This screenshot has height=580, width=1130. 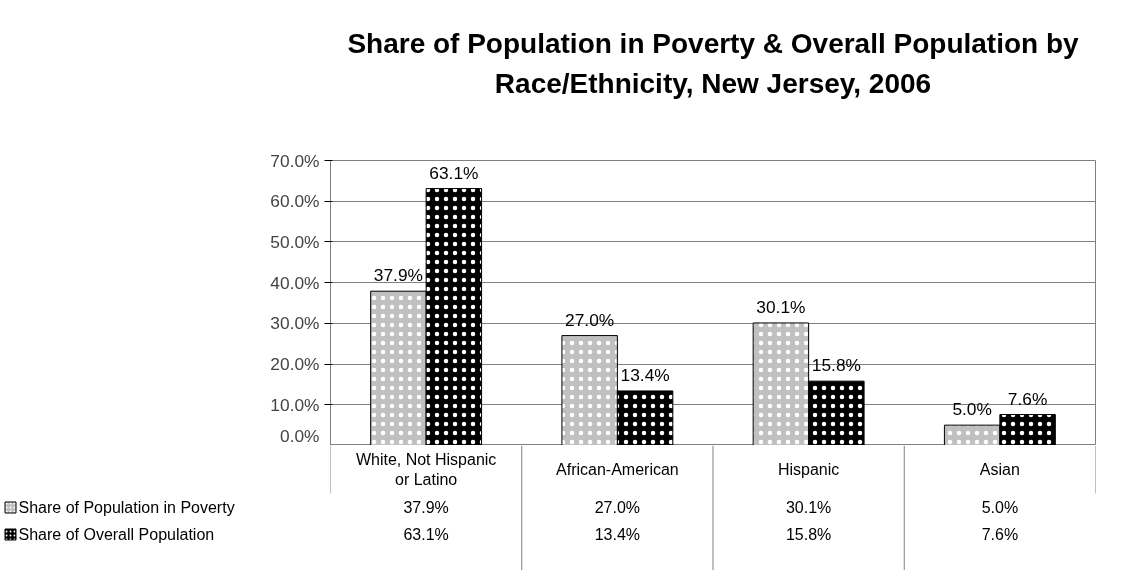 What do you see at coordinates (295, 364) in the screenshot?
I see `y-tick-label: 20.0%` at bounding box center [295, 364].